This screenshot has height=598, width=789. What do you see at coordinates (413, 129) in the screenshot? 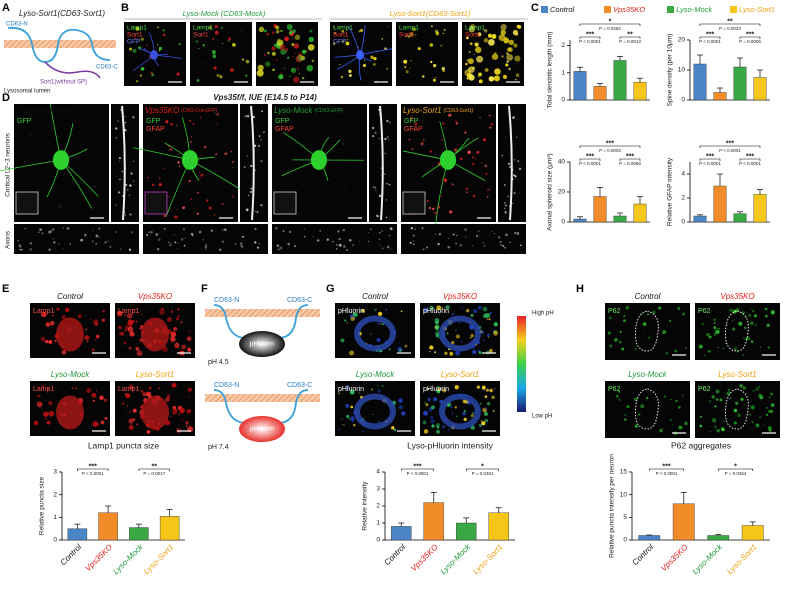
I see `label: GFAP` at bounding box center [413, 129].